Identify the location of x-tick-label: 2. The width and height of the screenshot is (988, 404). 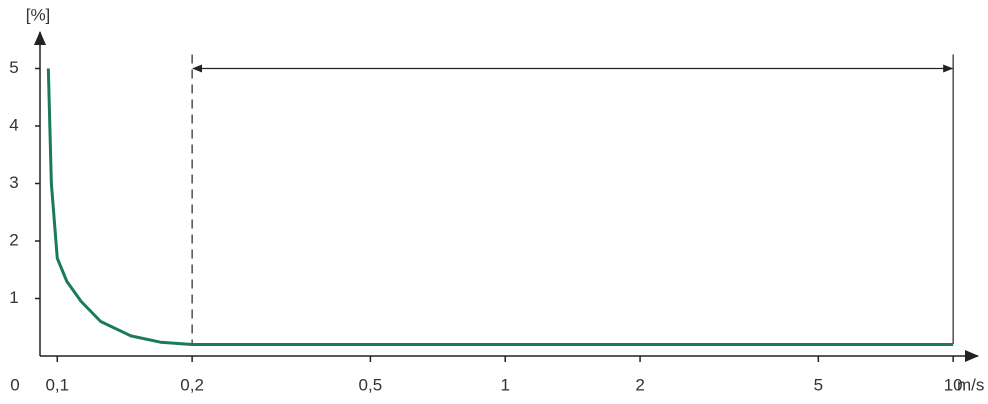
(639, 384).